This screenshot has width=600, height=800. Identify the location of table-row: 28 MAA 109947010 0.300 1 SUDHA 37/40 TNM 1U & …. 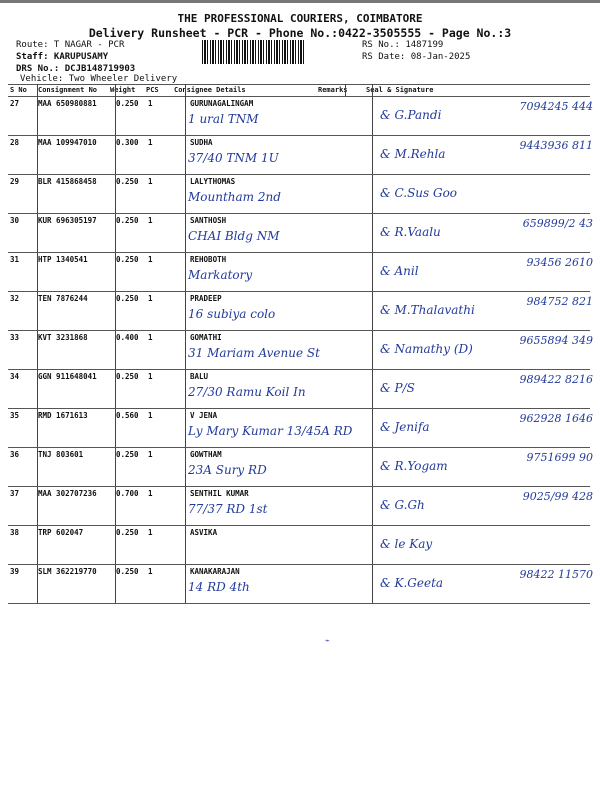
(300, 155).